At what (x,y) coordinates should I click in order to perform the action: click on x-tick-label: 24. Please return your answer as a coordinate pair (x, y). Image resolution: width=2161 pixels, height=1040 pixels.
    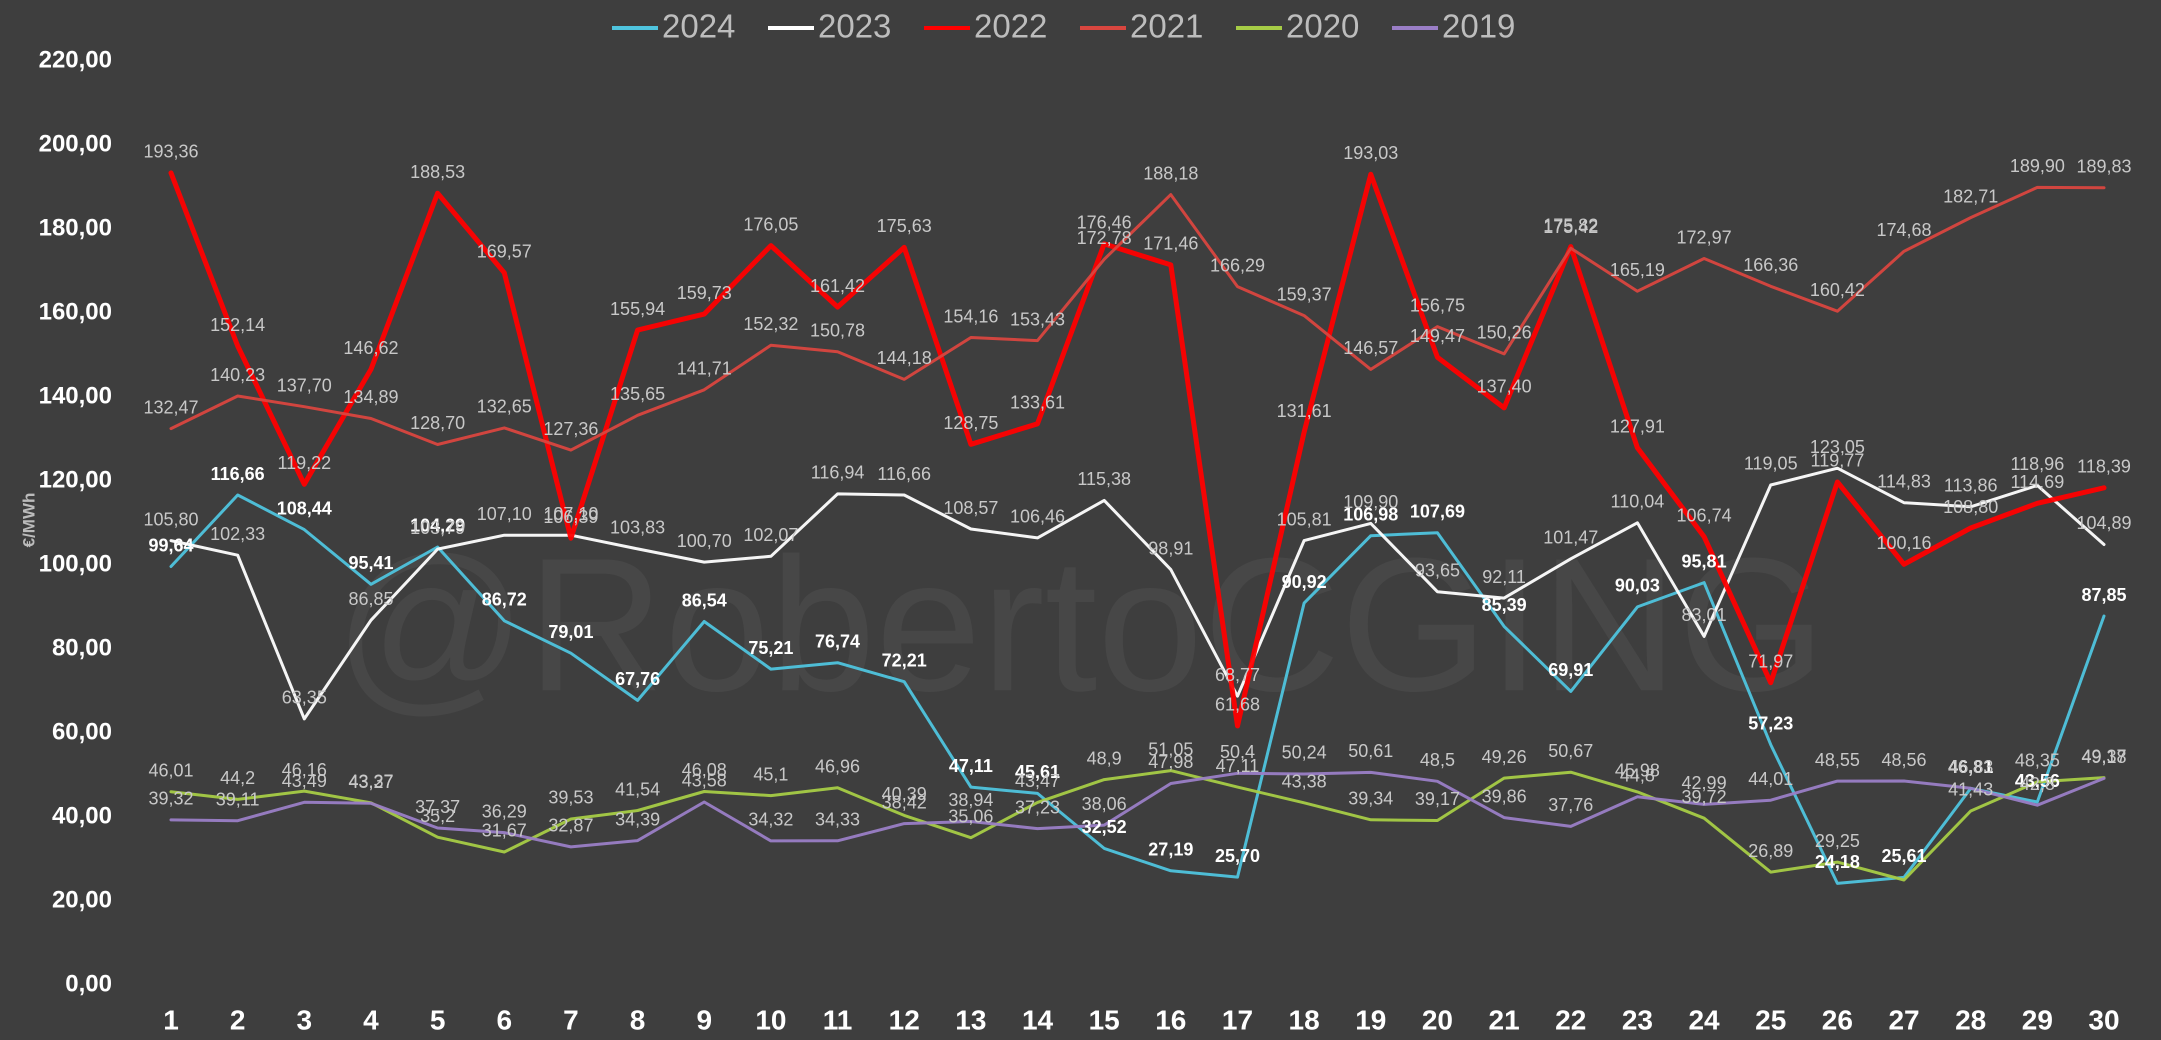
    Looking at the image, I should click on (1704, 1019).